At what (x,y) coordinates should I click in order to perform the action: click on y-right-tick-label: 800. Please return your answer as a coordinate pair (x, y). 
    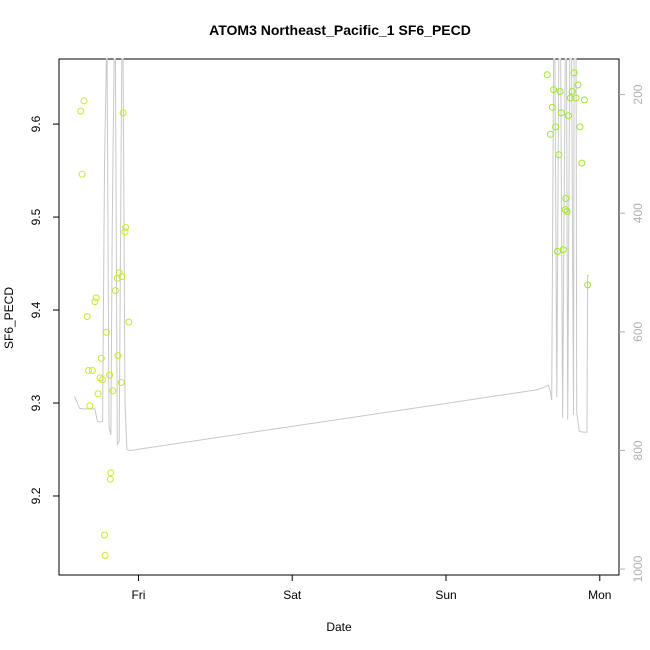
    Looking at the image, I should click on (638, 450).